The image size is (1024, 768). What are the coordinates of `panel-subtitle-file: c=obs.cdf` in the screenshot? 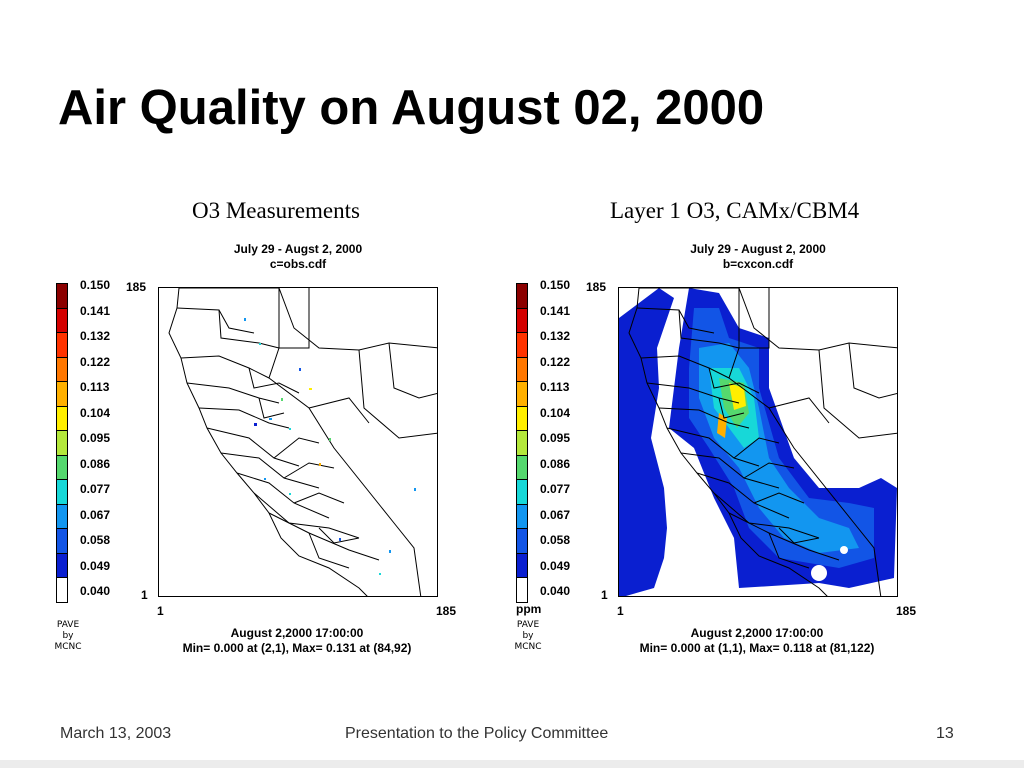 It's located at (298, 264).